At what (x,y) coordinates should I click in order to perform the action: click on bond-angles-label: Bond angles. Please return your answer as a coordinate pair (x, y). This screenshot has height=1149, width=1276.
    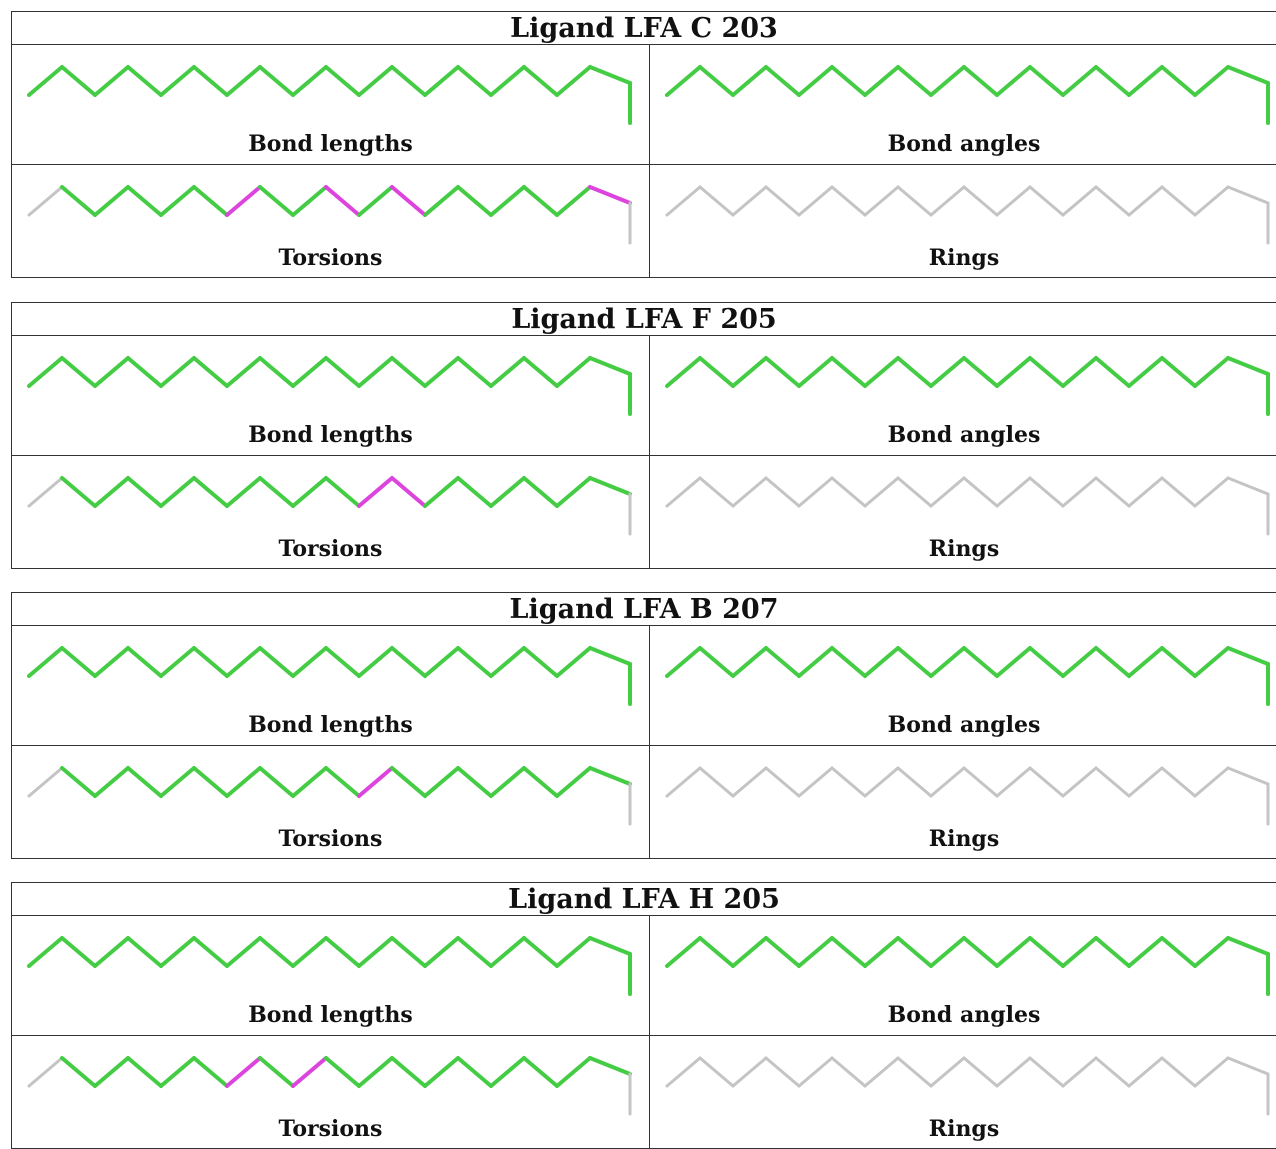
    Looking at the image, I should click on (964, 725).